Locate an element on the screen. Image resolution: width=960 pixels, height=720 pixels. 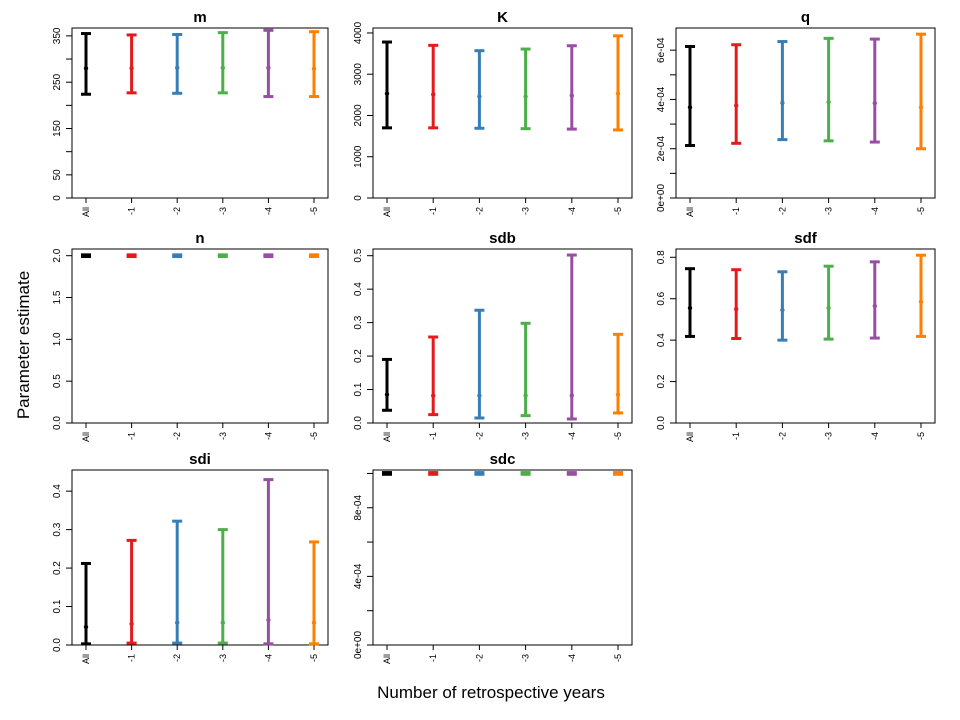
y-tick-label: 4000 is located at coordinates (358, 32).